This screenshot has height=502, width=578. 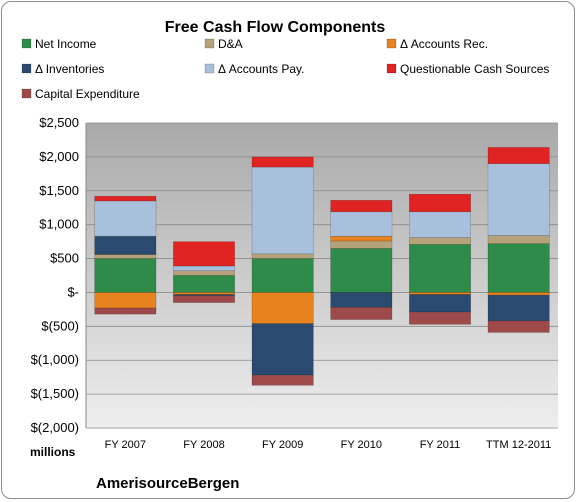 What do you see at coordinates (55, 427) in the screenshot?
I see `y-tick-label: $(2,000)` at bounding box center [55, 427].